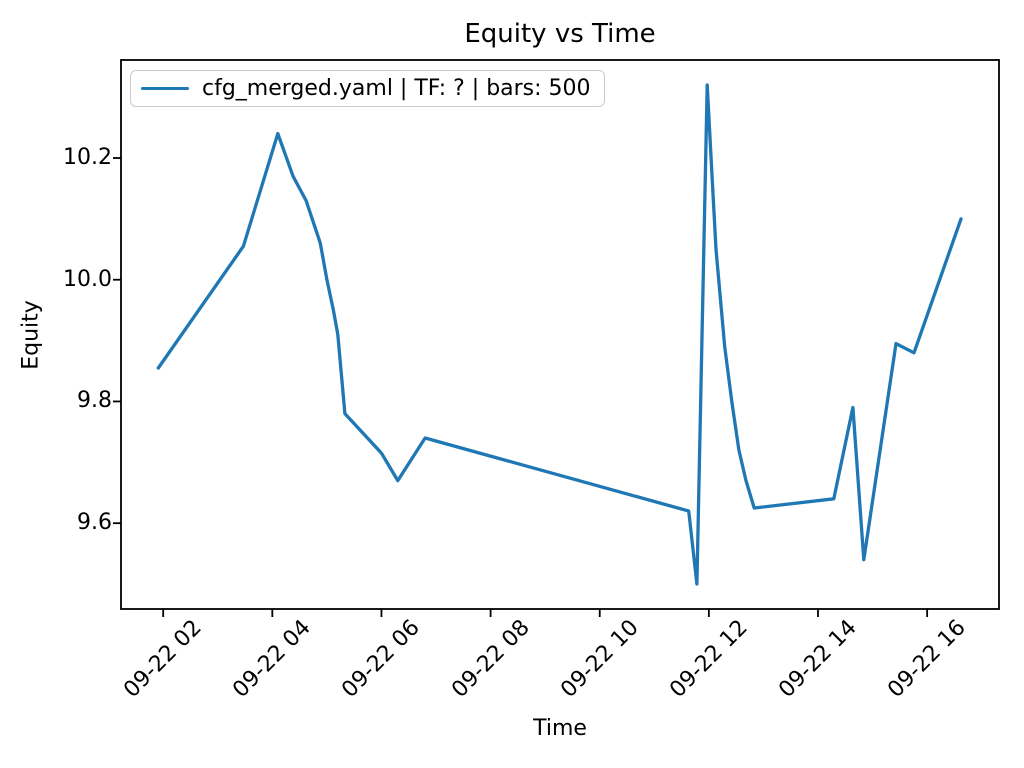  What do you see at coordinates (31, 335) in the screenshot?
I see `y-axis-label: Equity` at bounding box center [31, 335].